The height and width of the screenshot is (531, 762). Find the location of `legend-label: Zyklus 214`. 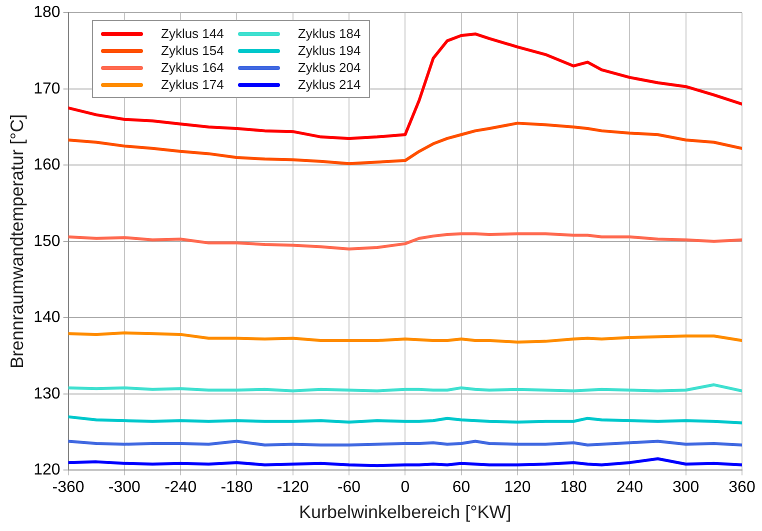

legend-label: Zyklus 214 is located at coordinates (329, 84).